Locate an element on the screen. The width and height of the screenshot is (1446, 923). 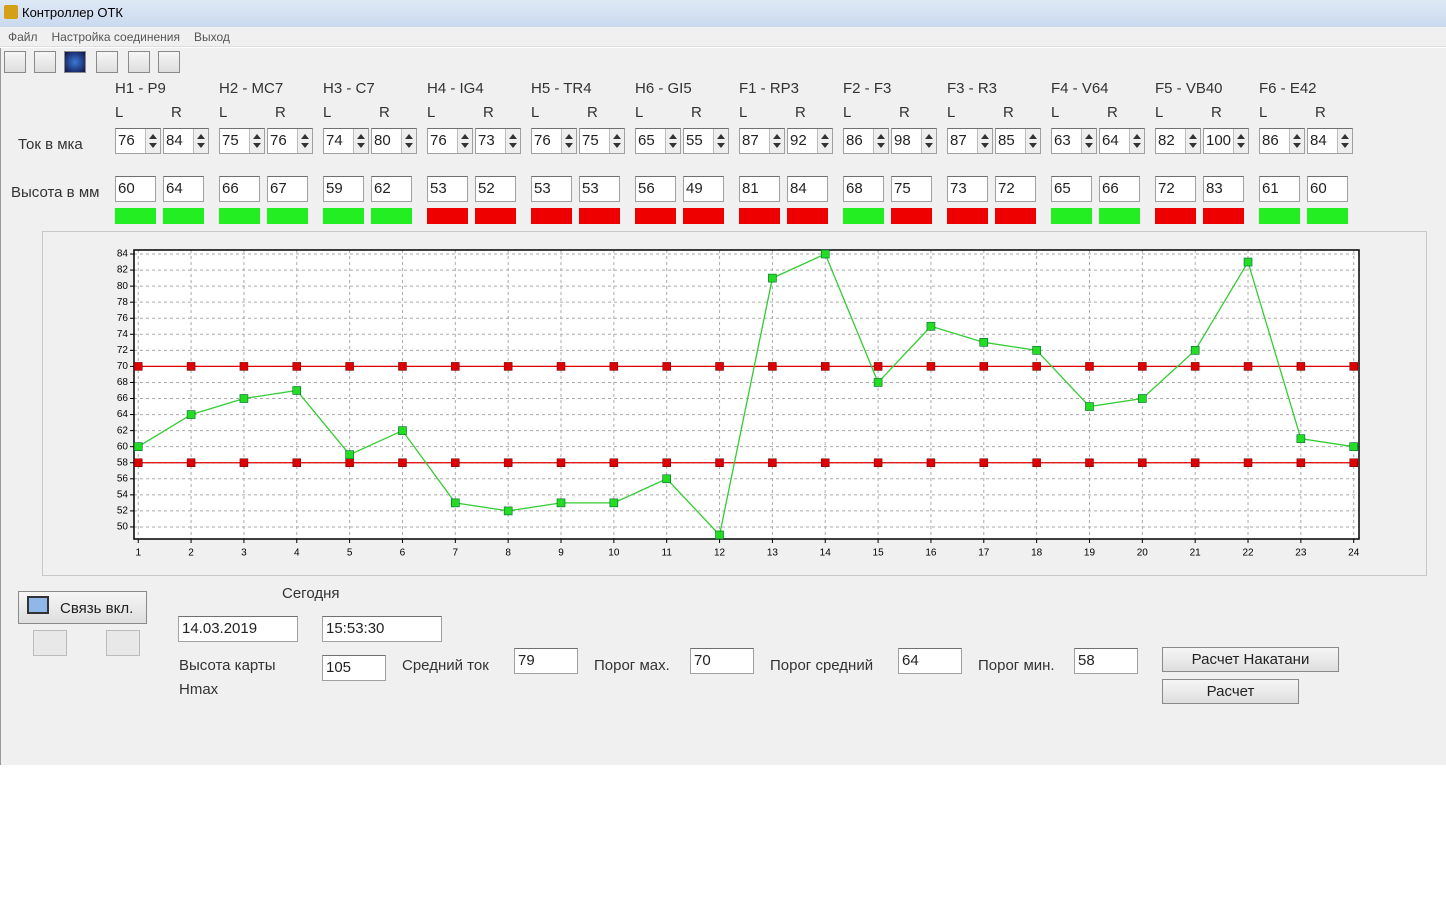
height-field: 75 is located at coordinates (911, 189).